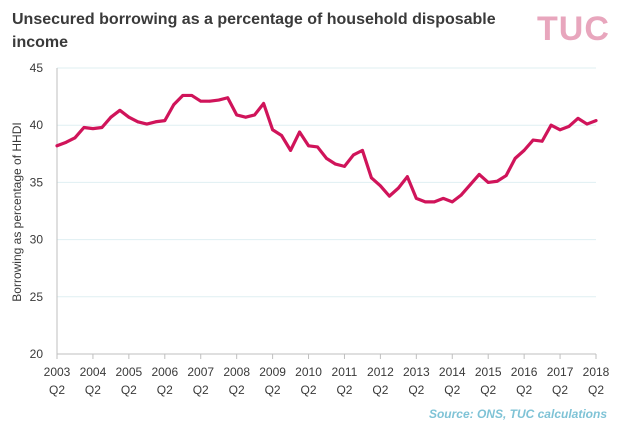 Image resolution: width=619 pixels, height=429 pixels. I want to click on x-tick-year: 2004, so click(93, 372).